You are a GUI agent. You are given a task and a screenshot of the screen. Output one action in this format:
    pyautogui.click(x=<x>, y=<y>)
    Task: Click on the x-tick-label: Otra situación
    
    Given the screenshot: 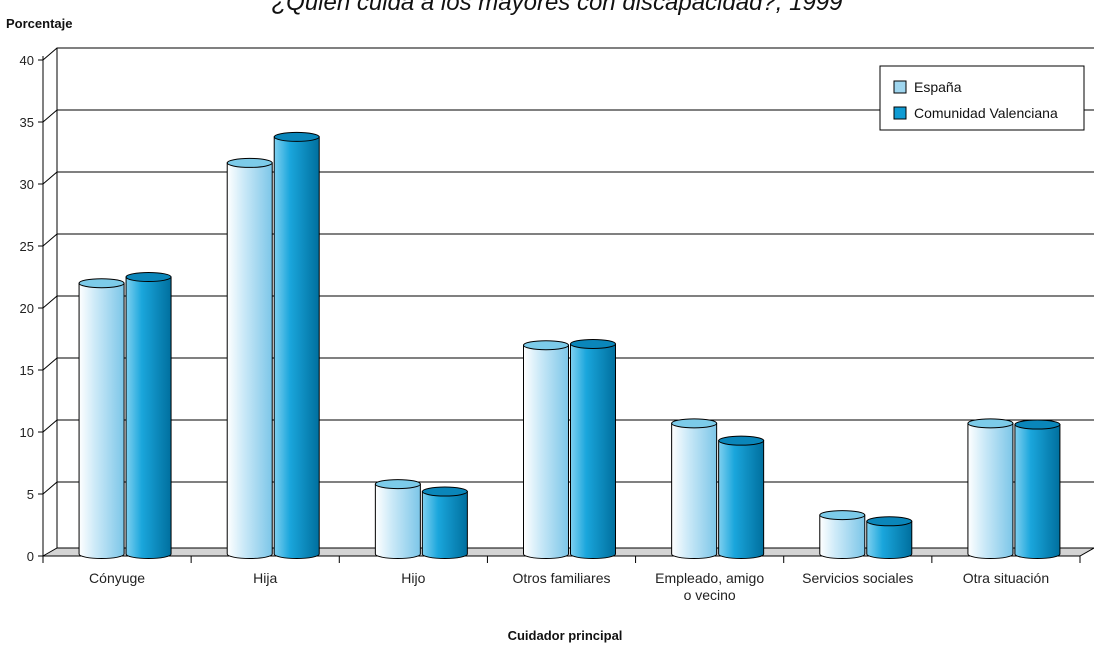 What is the action you would take?
    pyautogui.click(x=1006, y=578)
    